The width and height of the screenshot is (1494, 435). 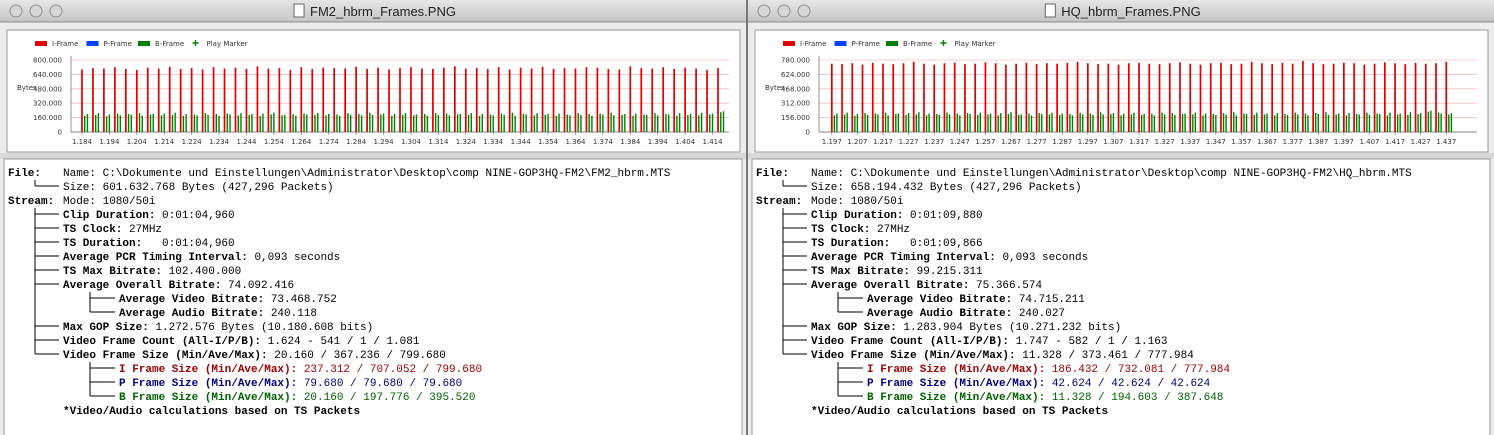 I want to click on x-tick-label: 1.367, so click(x=1267, y=142).